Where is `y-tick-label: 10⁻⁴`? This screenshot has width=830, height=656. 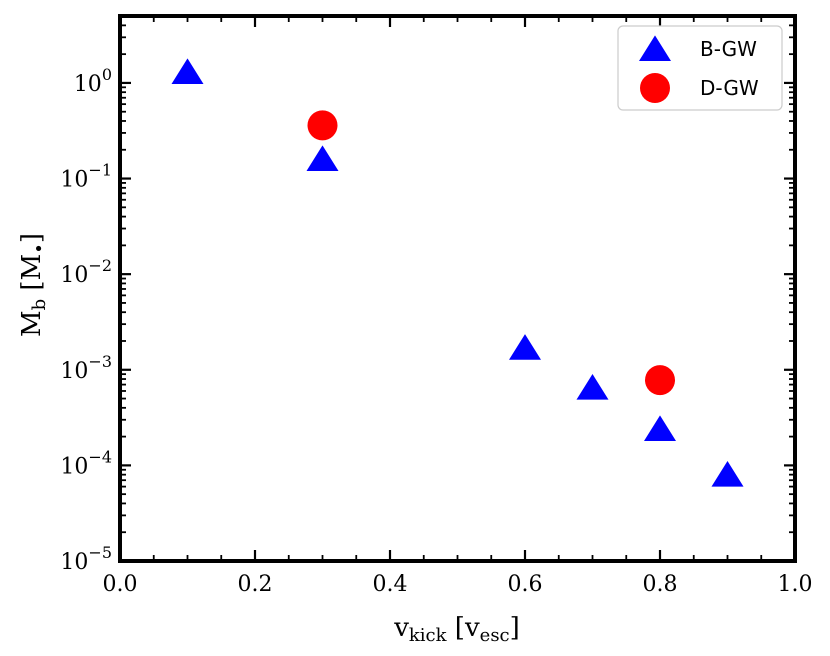 y-tick-label: 10⁻⁴ is located at coordinates (86, 463).